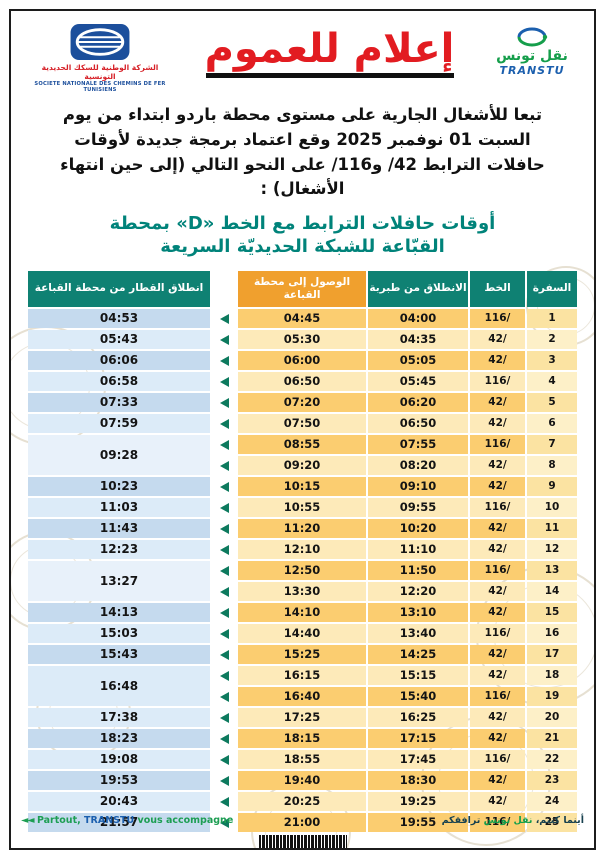 The height and width of the screenshot is (859, 605). Describe the element at coordinates (418, 822) in the screenshot. I see `depart-tebourba-cell: 19:55` at that location.